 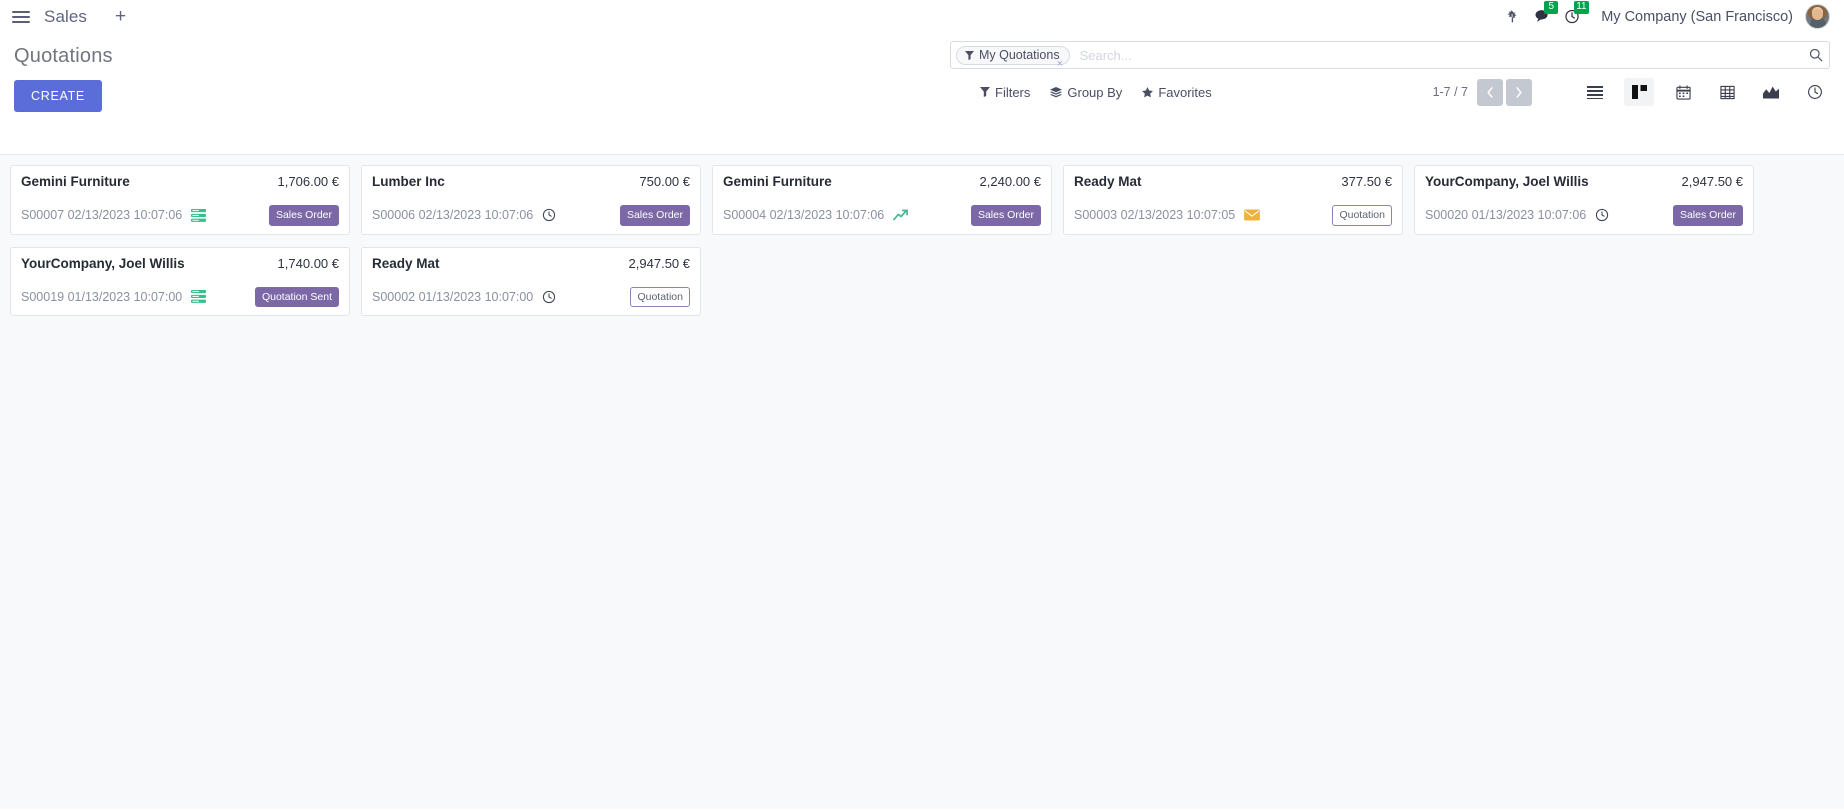 I want to click on card-amount: 1,706.00 €, so click(x=308, y=181).